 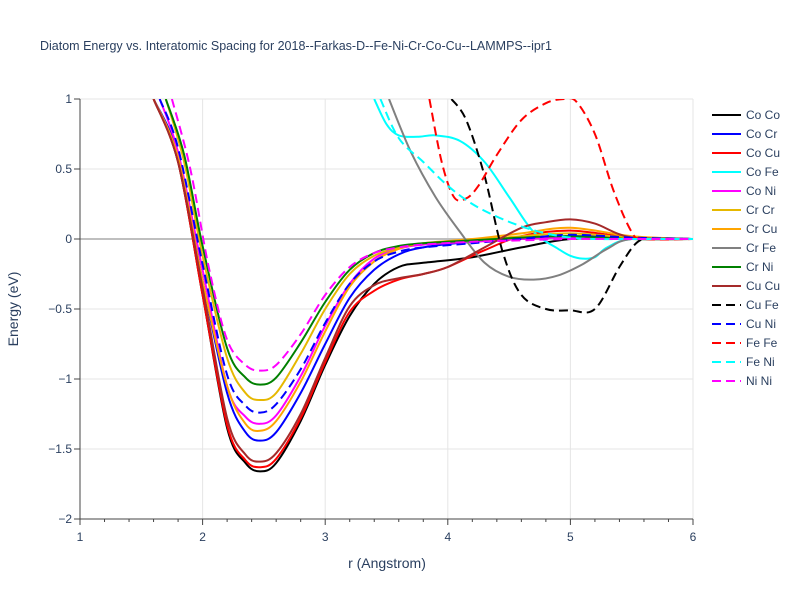 What do you see at coordinates (387, 563) in the screenshot?
I see `x-axis-title: r (Angstrom)` at bounding box center [387, 563].